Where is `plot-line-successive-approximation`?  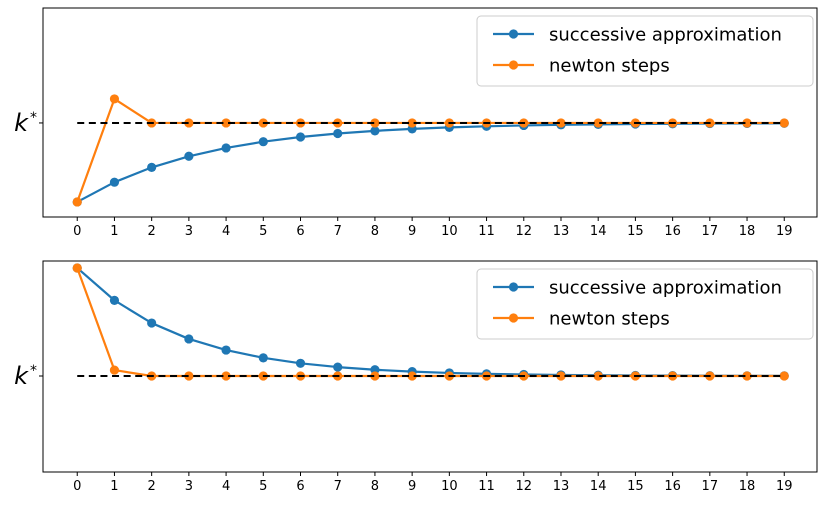 plot-line-successive-approximation is located at coordinates (430, 162).